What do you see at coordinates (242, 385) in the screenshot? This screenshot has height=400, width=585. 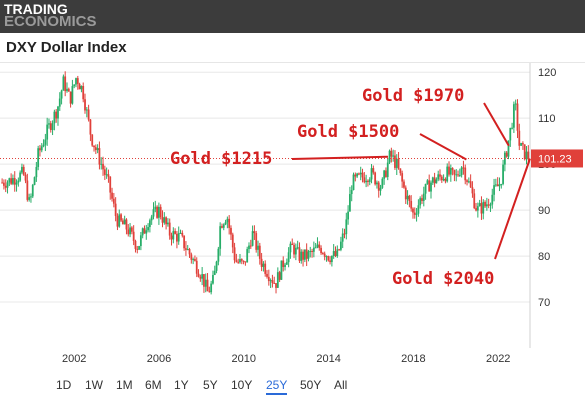 I see `range-button-10y: 10Y` at bounding box center [242, 385].